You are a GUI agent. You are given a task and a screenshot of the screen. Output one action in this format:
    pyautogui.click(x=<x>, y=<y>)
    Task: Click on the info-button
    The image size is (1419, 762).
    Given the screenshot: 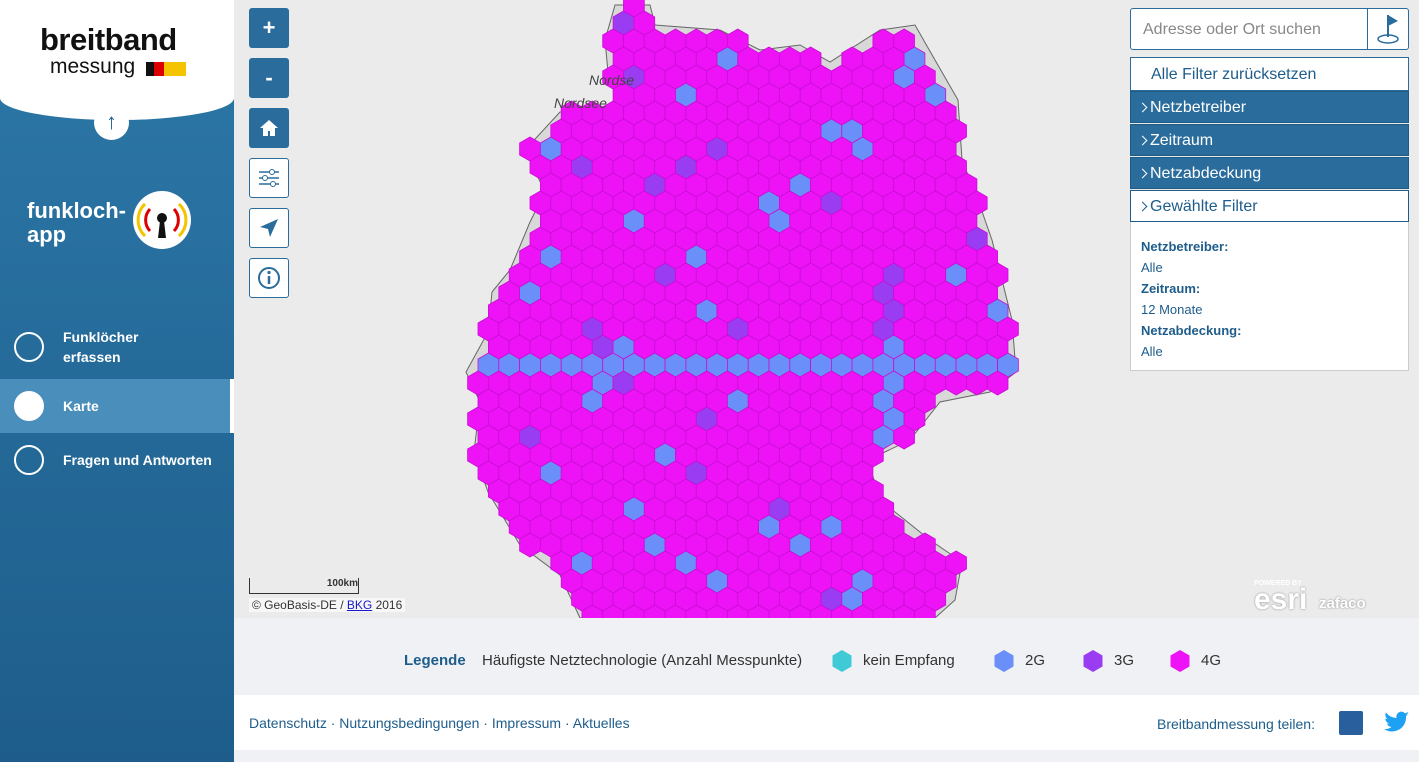 What is the action you would take?
    pyautogui.click(x=269, y=278)
    